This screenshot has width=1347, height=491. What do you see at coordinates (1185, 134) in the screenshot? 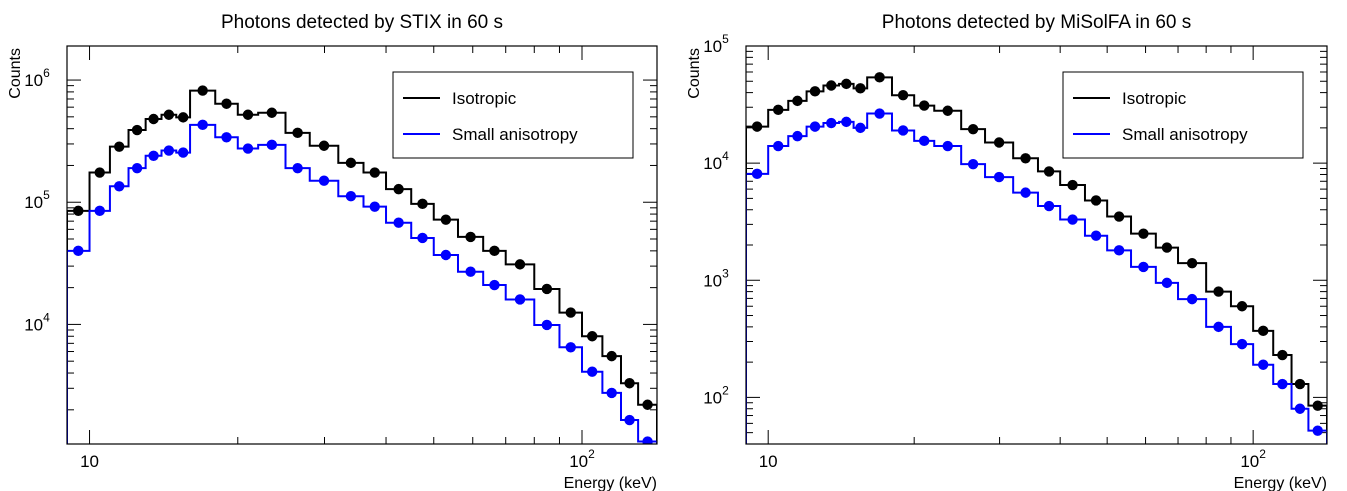
I see `legend-label: Small anisotropy` at bounding box center [1185, 134].